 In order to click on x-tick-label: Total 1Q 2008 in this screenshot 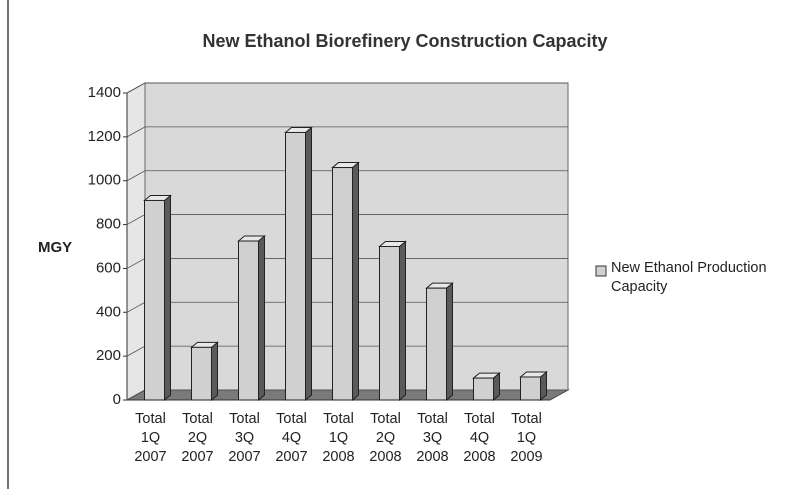, I will do `click(338, 438)`.